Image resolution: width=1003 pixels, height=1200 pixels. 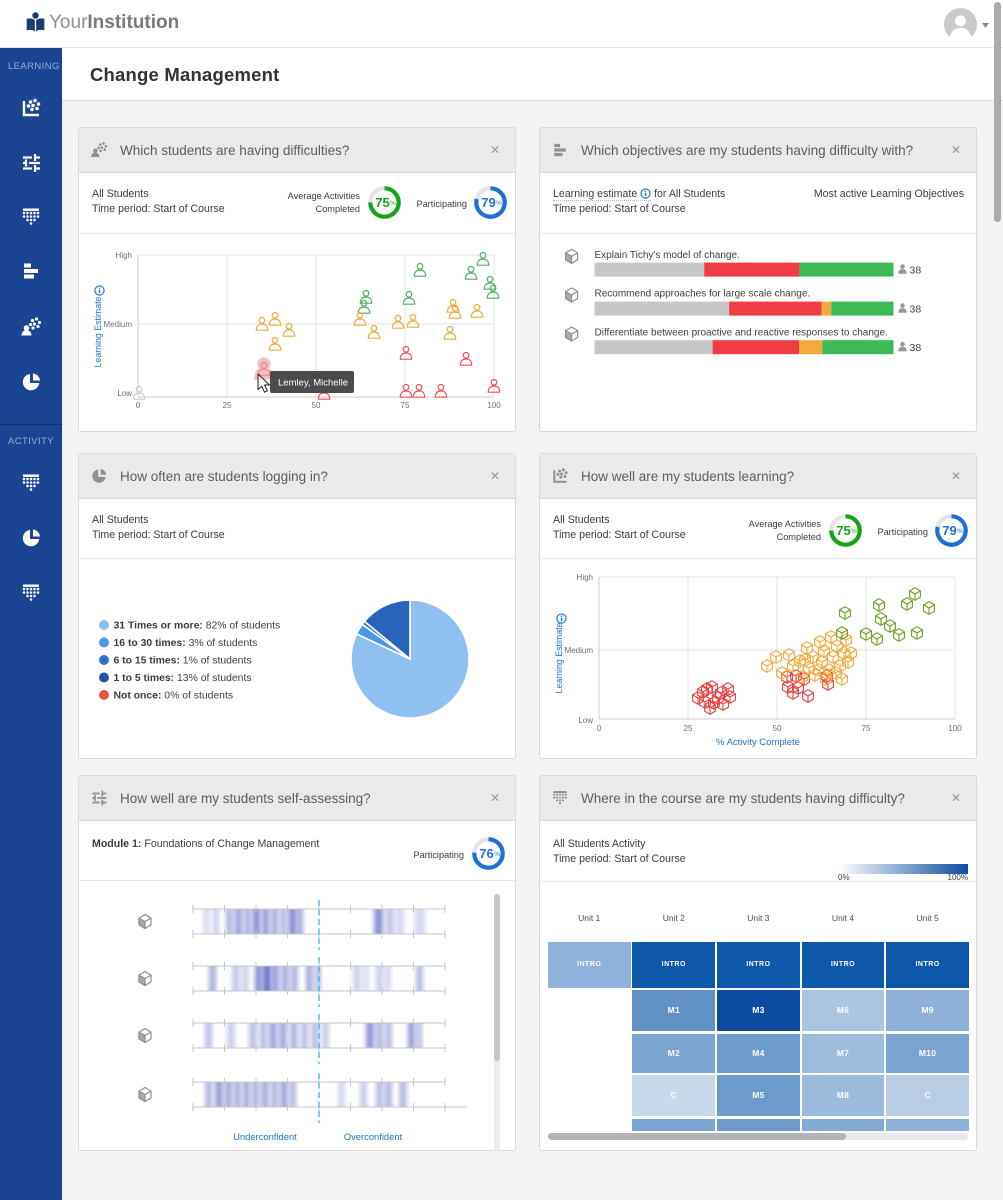 What do you see at coordinates (186, 643) in the screenshot?
I see `svg-text: 16 to 30 times: 3% of students` at bounding box center [186, 643].